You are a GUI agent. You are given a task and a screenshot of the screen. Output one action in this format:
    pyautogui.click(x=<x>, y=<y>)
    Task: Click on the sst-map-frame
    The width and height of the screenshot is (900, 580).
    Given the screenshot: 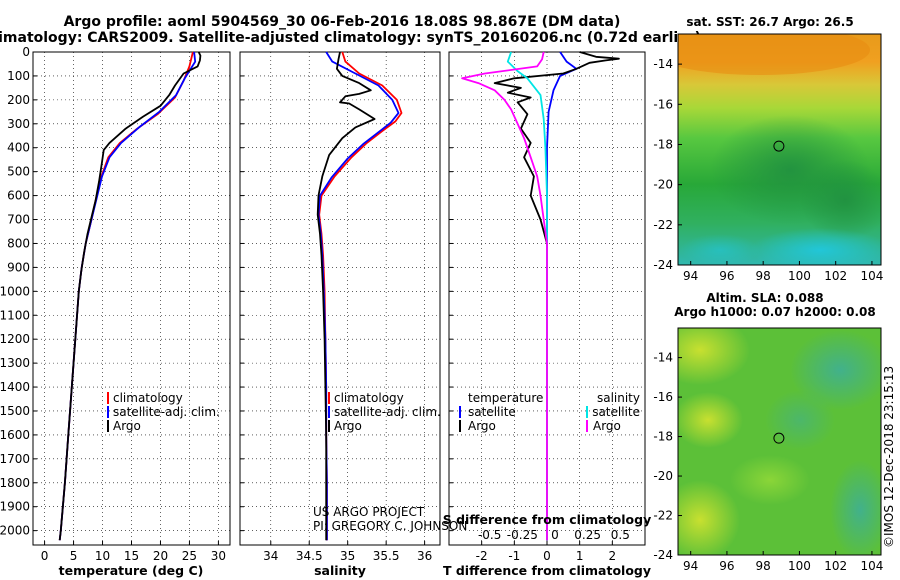 What is the action you would take?
    pyautogui.click(x=779, y=149)
    